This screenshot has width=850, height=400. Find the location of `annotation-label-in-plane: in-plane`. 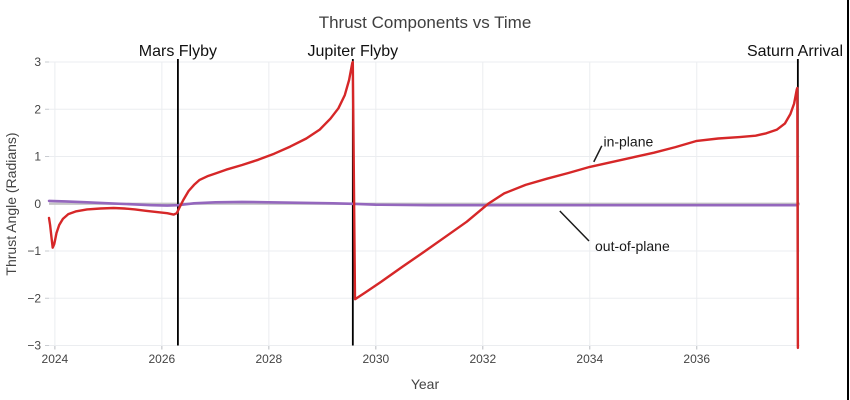

annotation-label-in-plane: in-plane is located at coordinates (628, 142).